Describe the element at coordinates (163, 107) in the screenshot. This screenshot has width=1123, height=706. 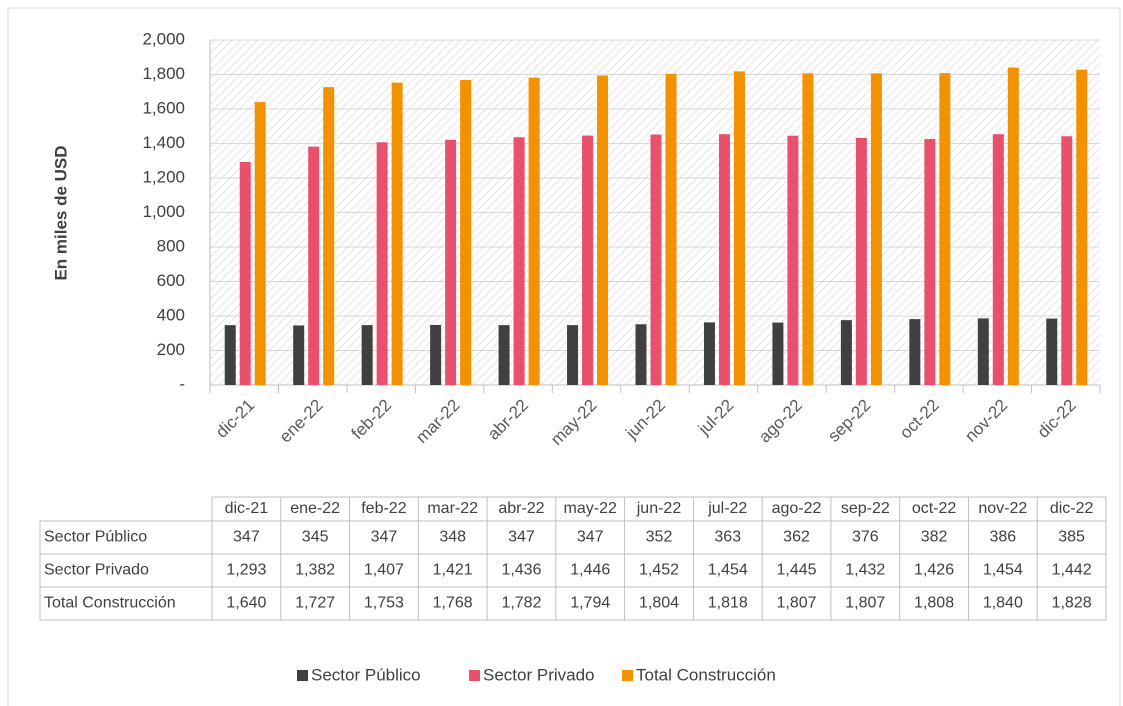
I see `y-tick-label: 1,600` at that location.